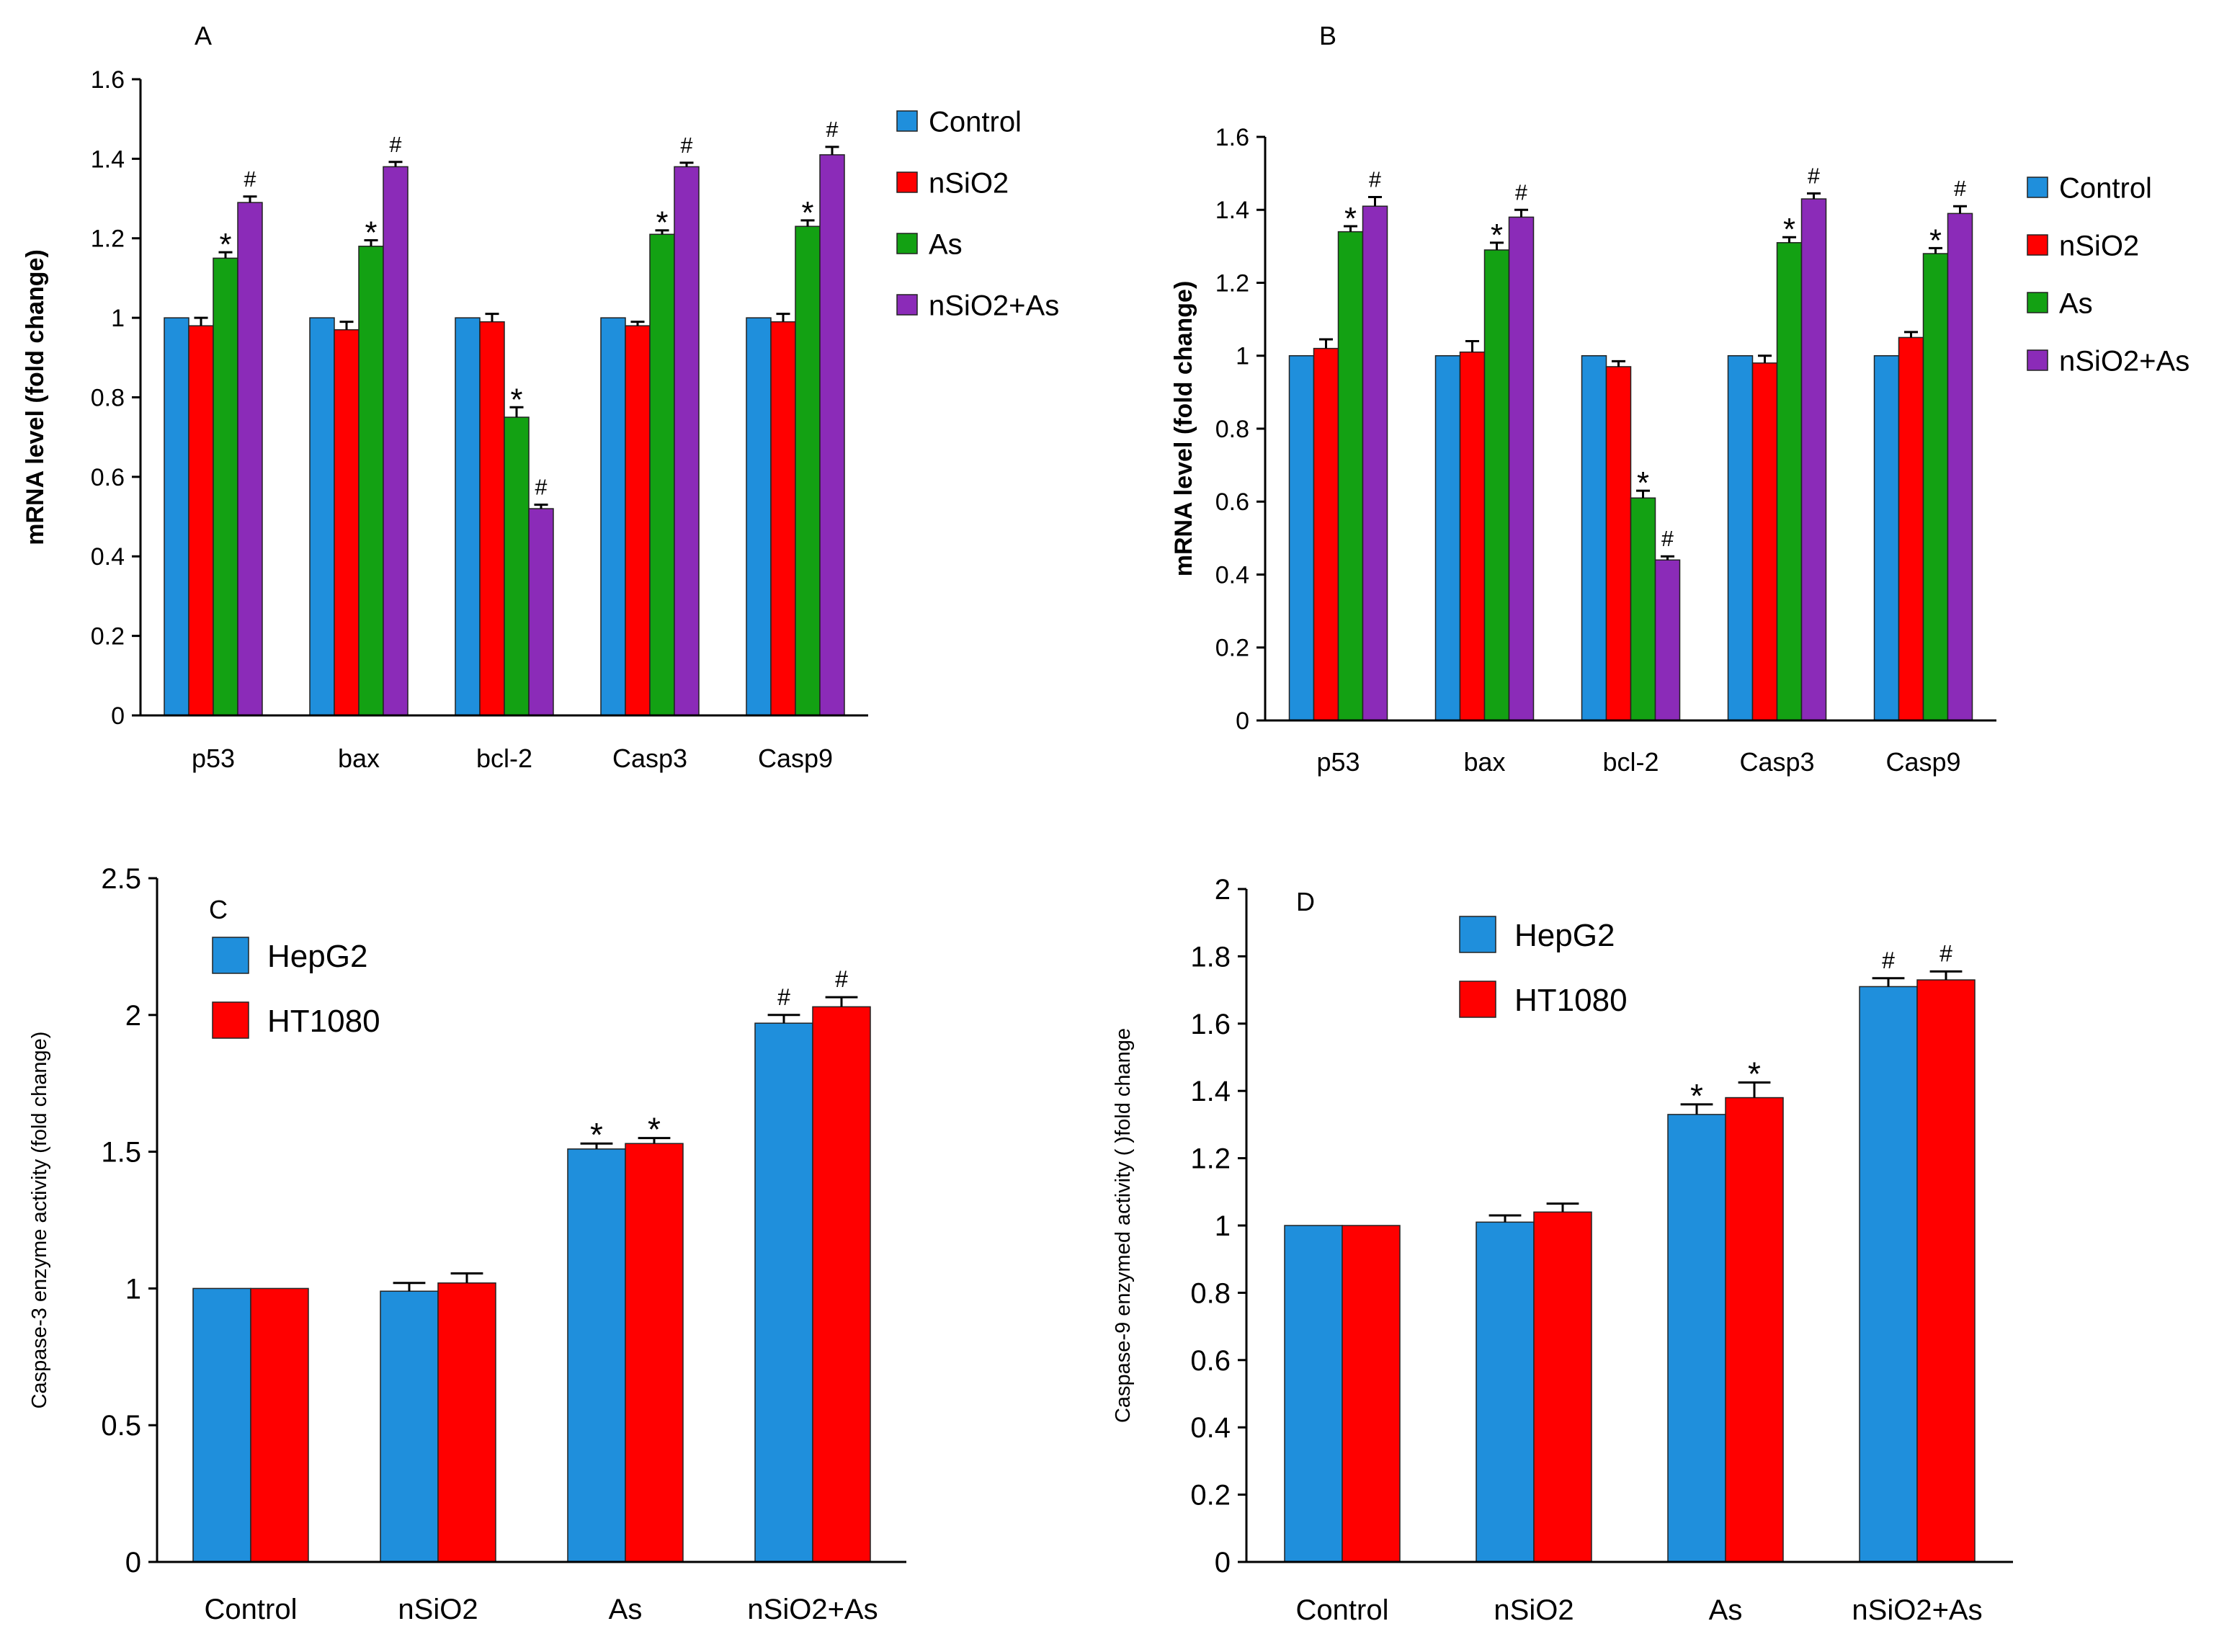 This screenshot has width=2214, height=1652. What do you see at coordinates (1960, 189) in the screenshot?
I see `significance-marker-b-3-4: #` at bounding box center [1960, 189].